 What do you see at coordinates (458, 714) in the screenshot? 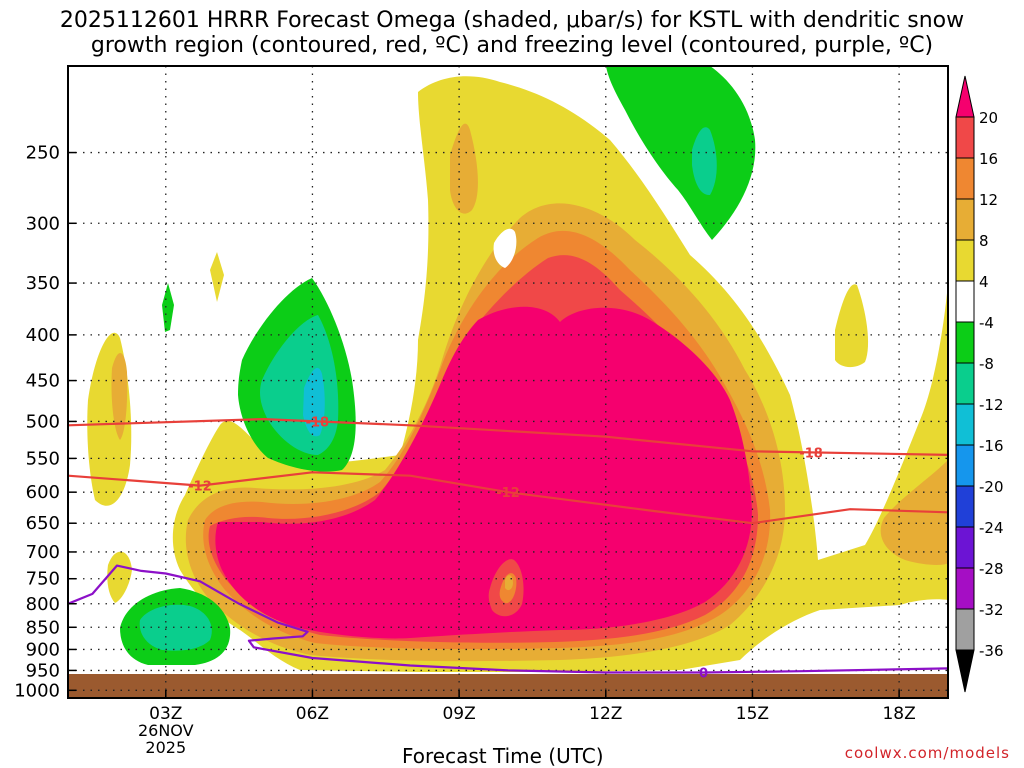
I see `x-tick-label-09Z: 09Z` at bounding box center [458, 714].